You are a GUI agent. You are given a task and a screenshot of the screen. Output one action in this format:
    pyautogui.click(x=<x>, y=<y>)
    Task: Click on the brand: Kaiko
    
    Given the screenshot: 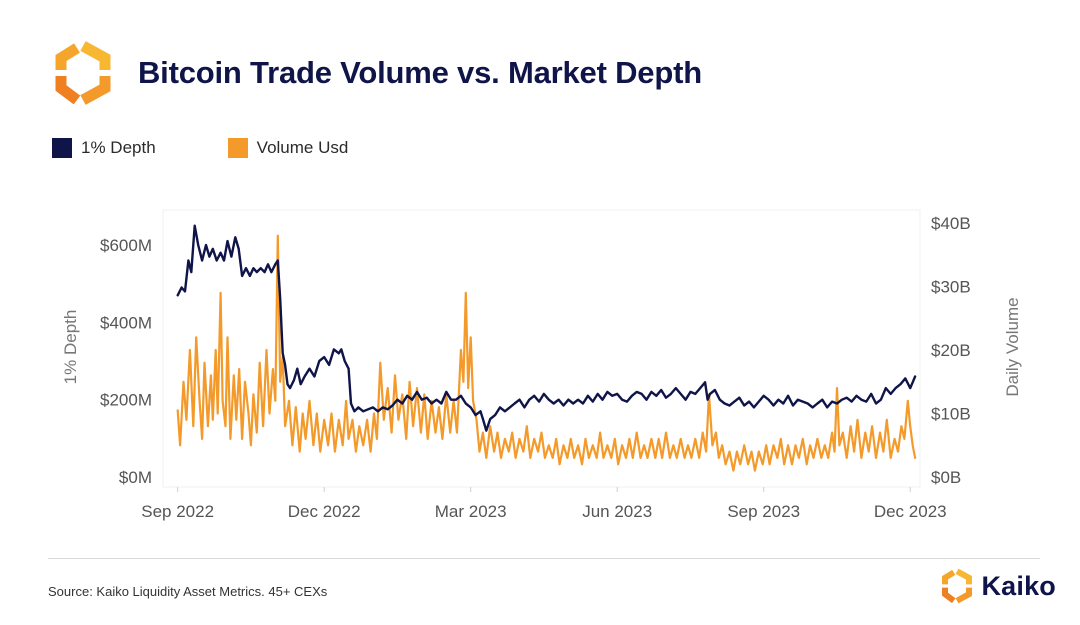 What is the action you would take?
    pyautogui.click(x=997, y=586)
    